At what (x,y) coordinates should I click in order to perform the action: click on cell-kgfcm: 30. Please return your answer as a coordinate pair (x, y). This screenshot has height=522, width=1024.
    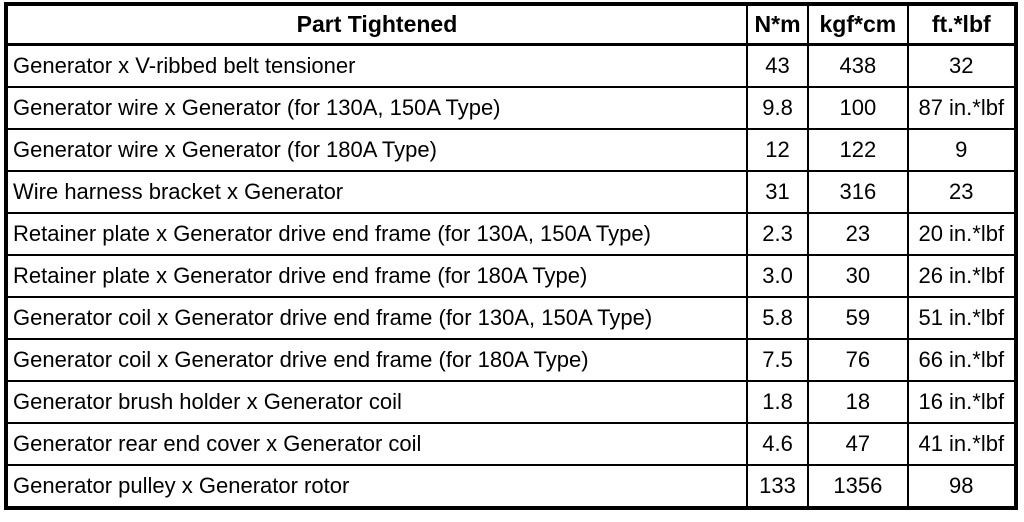
    Looking at the image, I should click on (858, 276).